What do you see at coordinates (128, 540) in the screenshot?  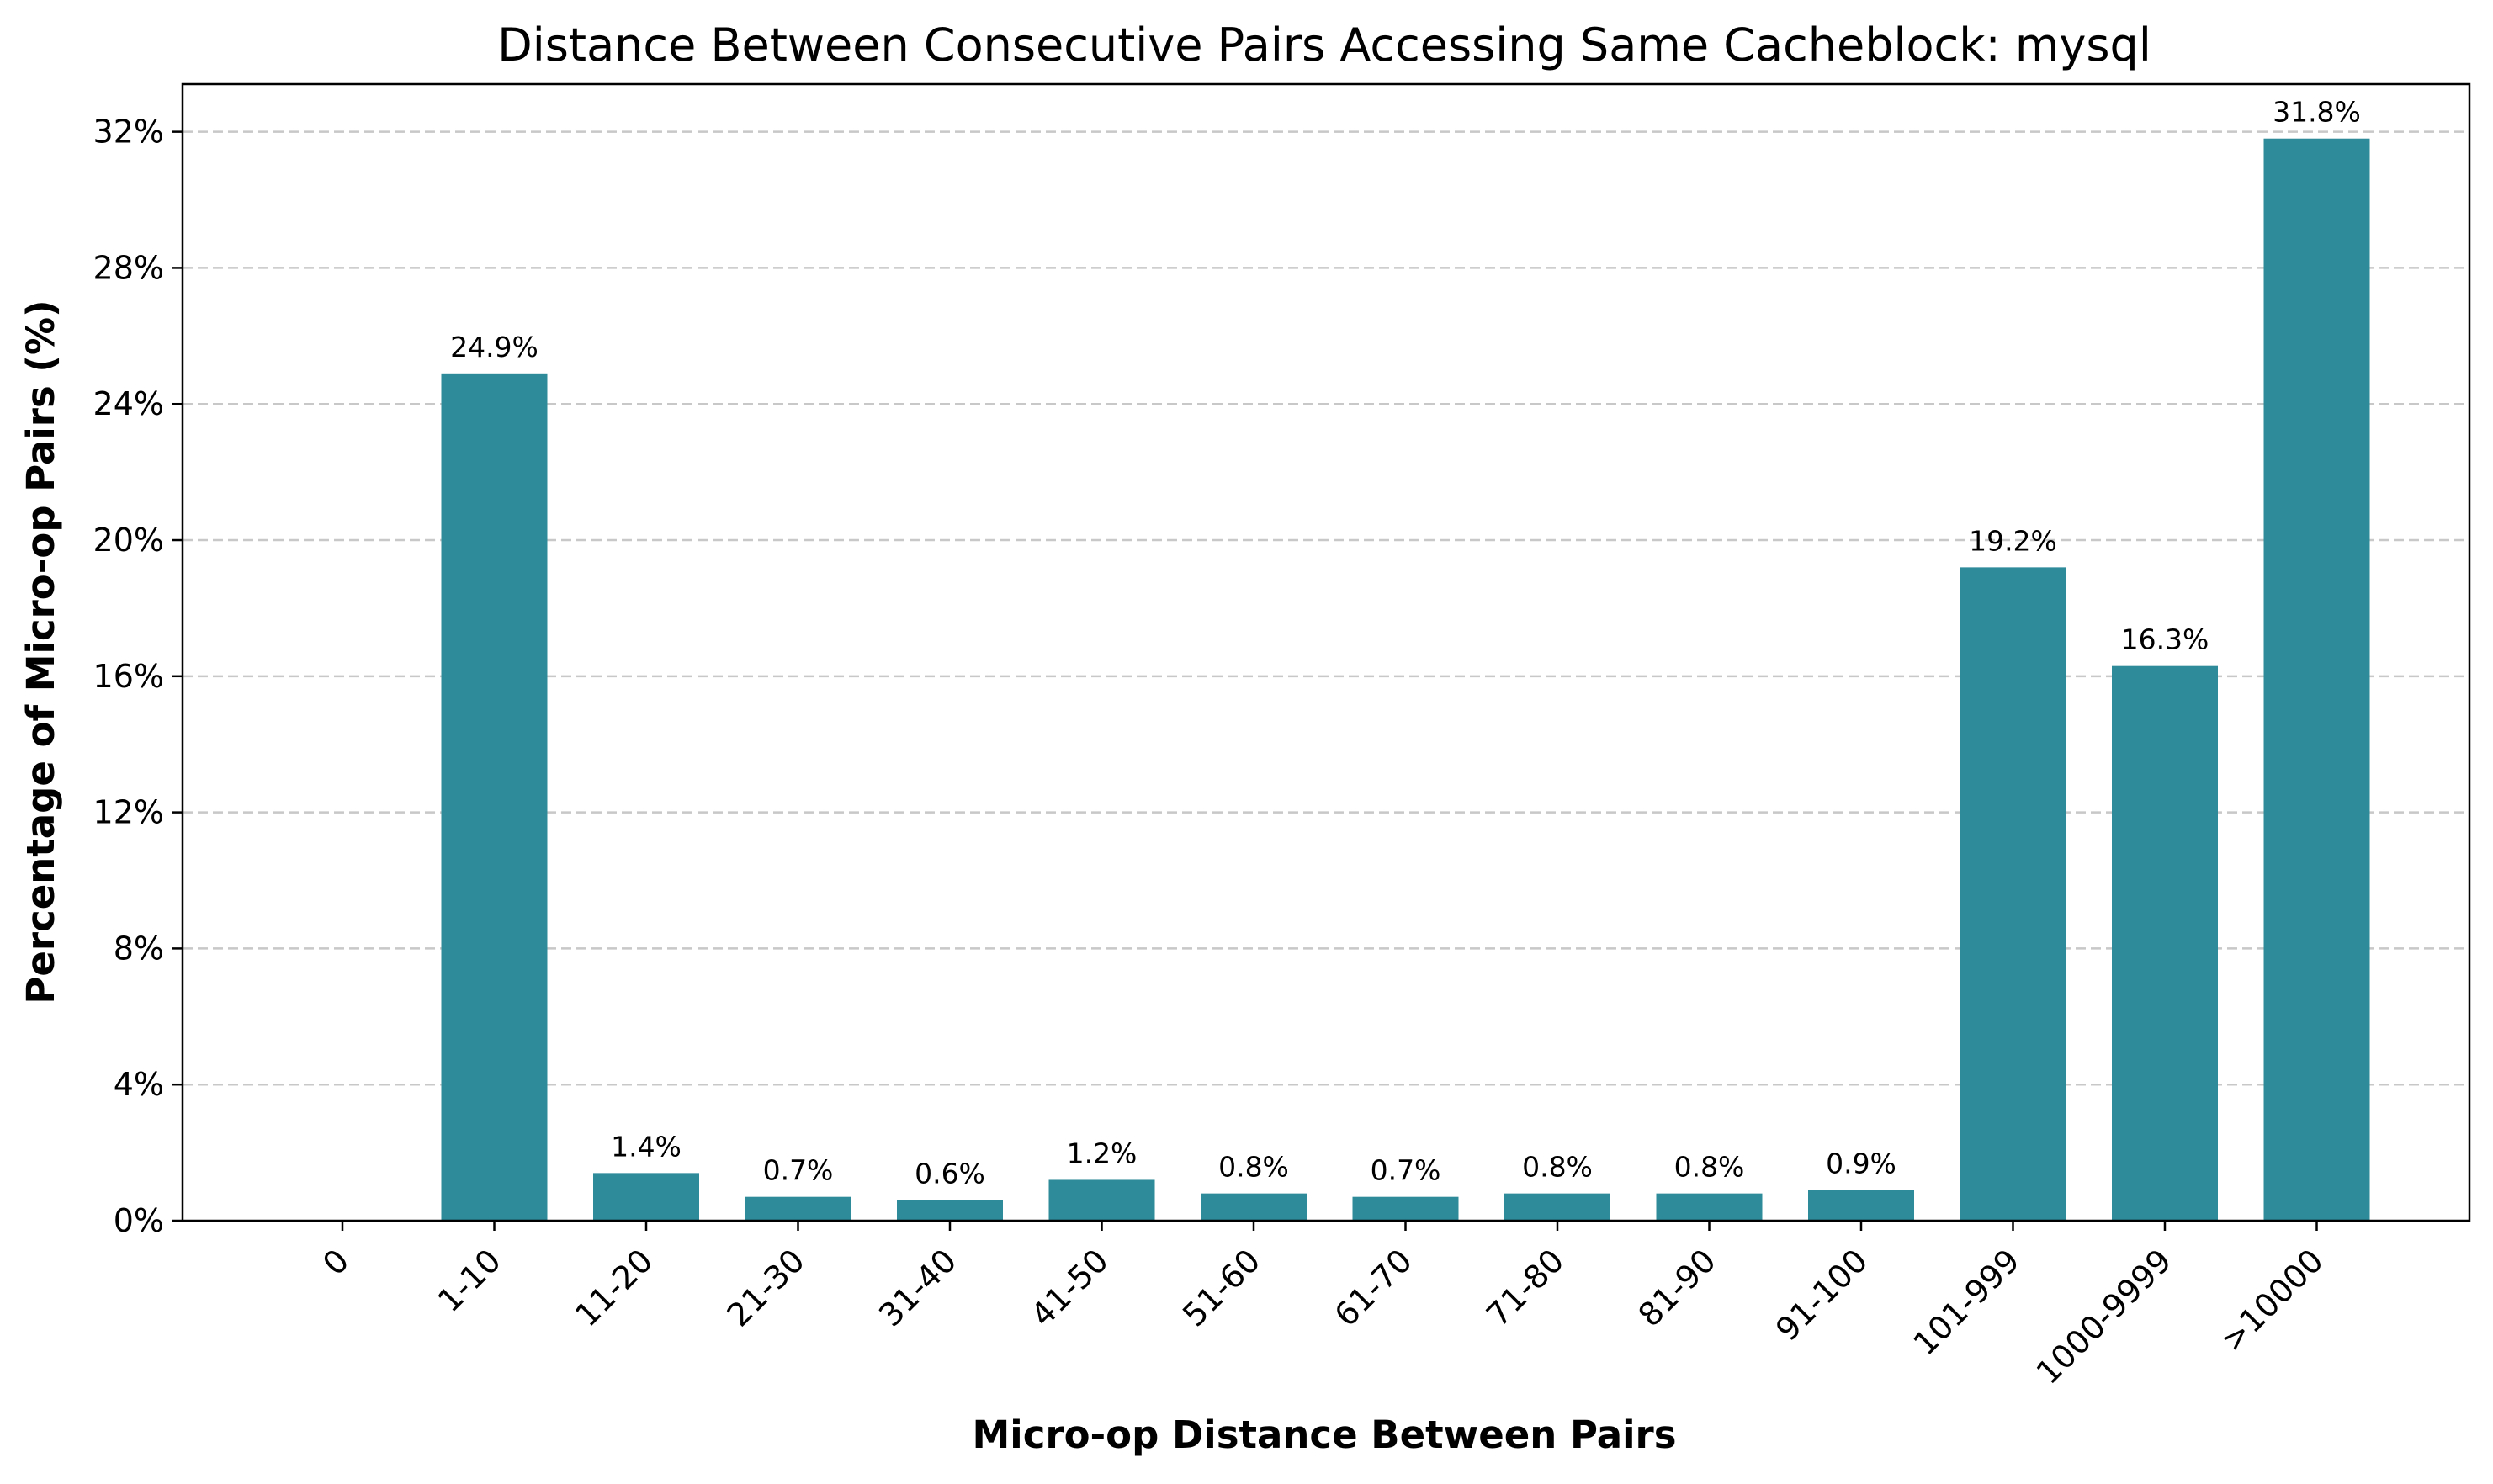 I see `y-tick-label: 20%` at bounding box center [128, 540].